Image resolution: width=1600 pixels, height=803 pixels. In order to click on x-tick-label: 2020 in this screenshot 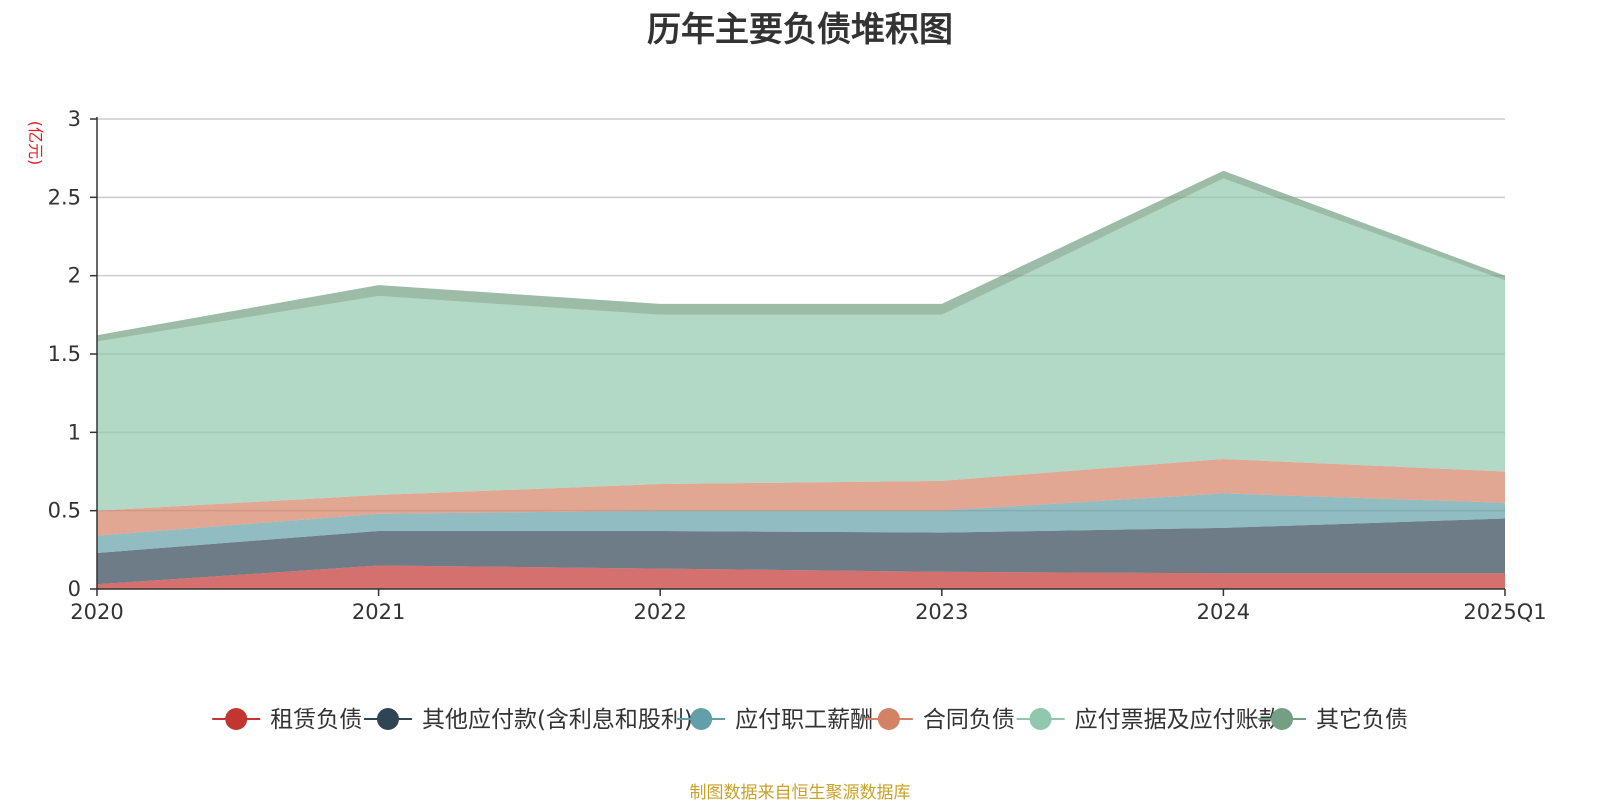, I will do `click(96, 612)`.